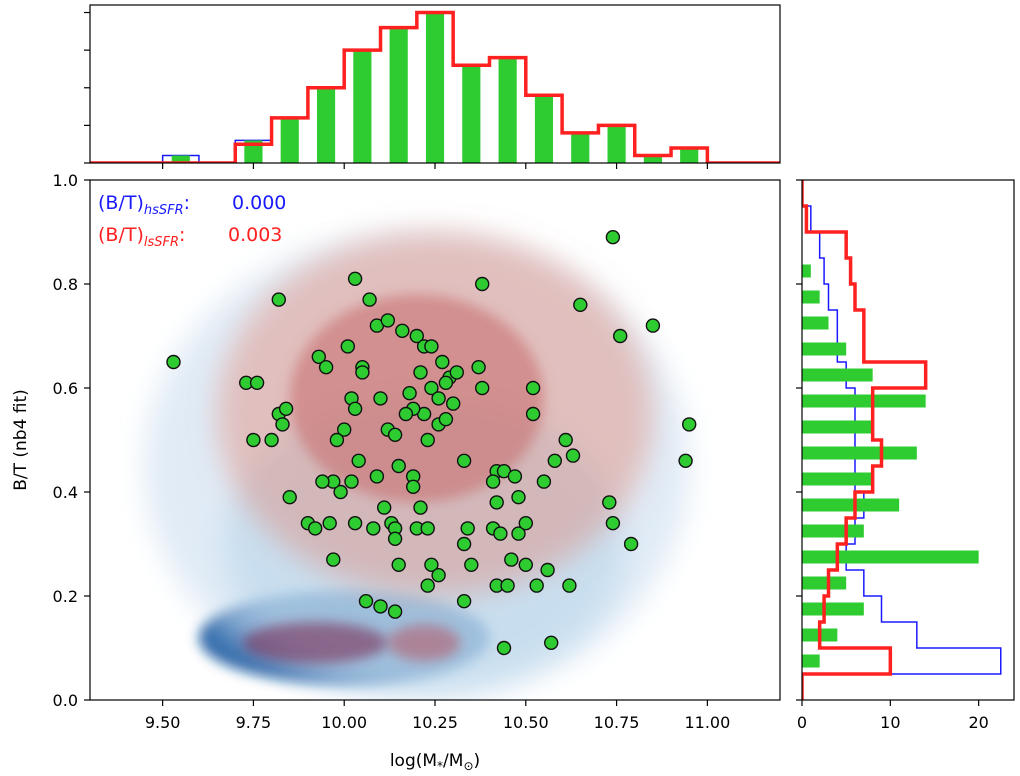 The image size is (1020, 776). Describe the element at coordinates (802, 722) in the screenshot. I see `right-x-tick-label: 0` at that location.